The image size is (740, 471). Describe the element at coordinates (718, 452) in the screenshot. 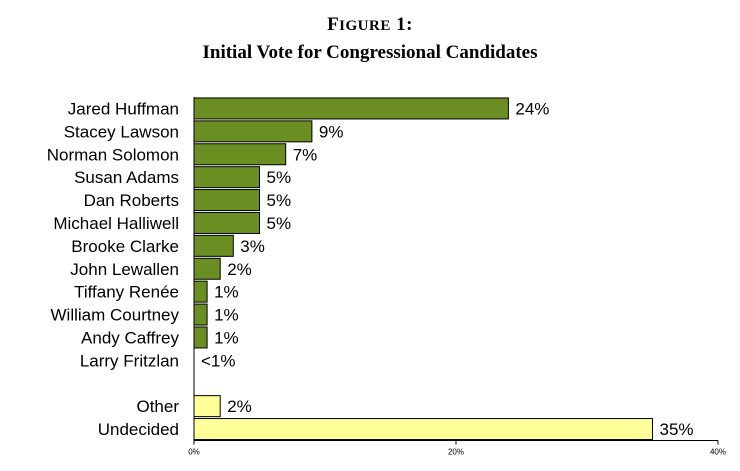

I see `x-tick-label: 40%` at that location.